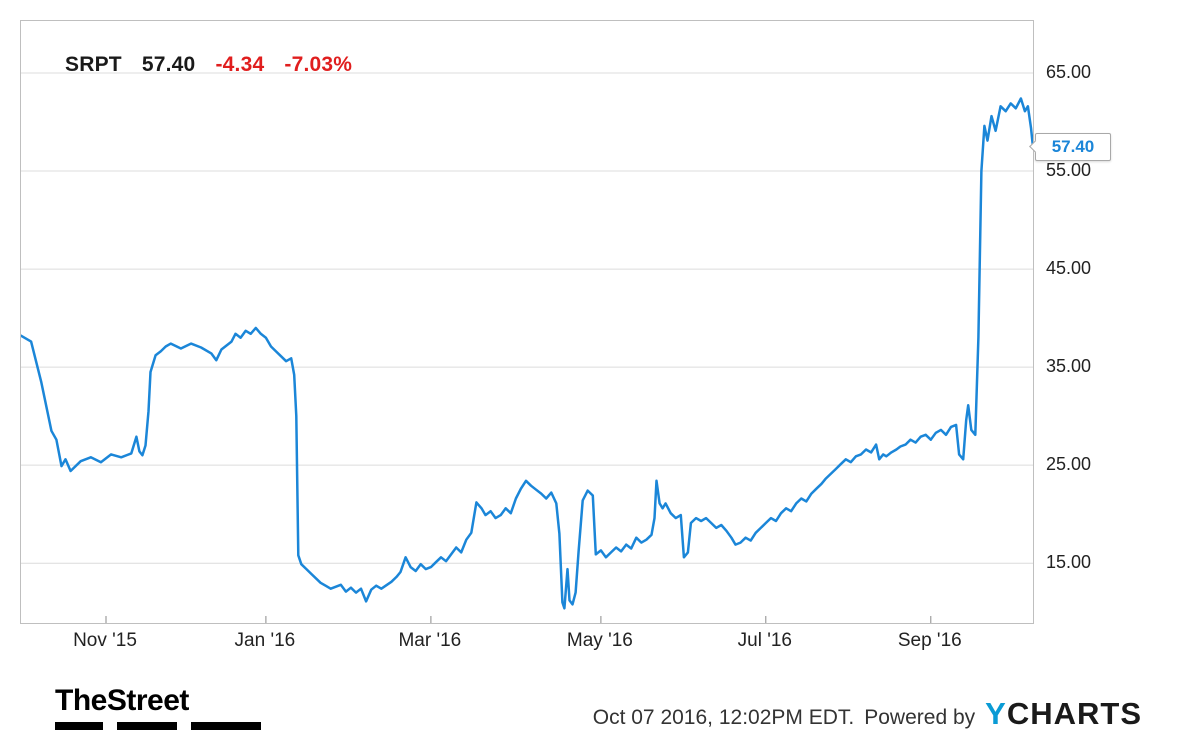 The width and height of the screenshot is (1200, 747). What do you see at coordinates (1069, 464) in the screenshot?
I see `y-axis-label: 25.00` at bounding box center [1069, 464].